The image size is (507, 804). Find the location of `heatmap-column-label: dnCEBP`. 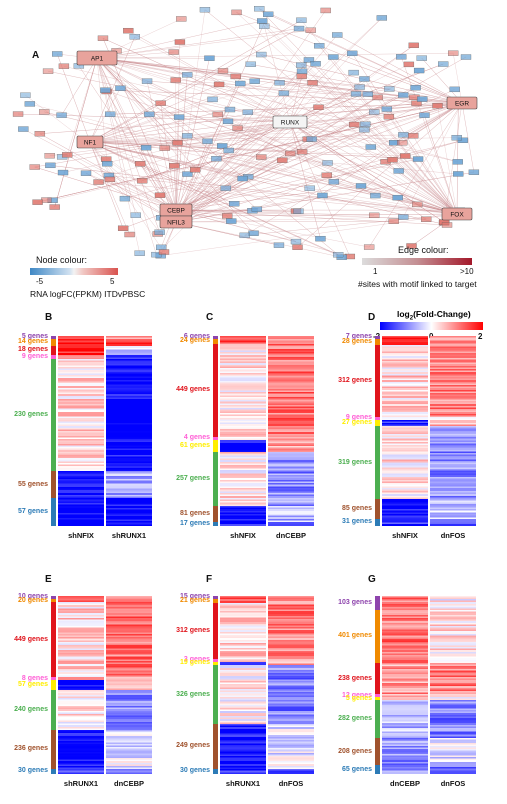

heatmap-column-label: dnCEBP is located at coordinates (129, 783).